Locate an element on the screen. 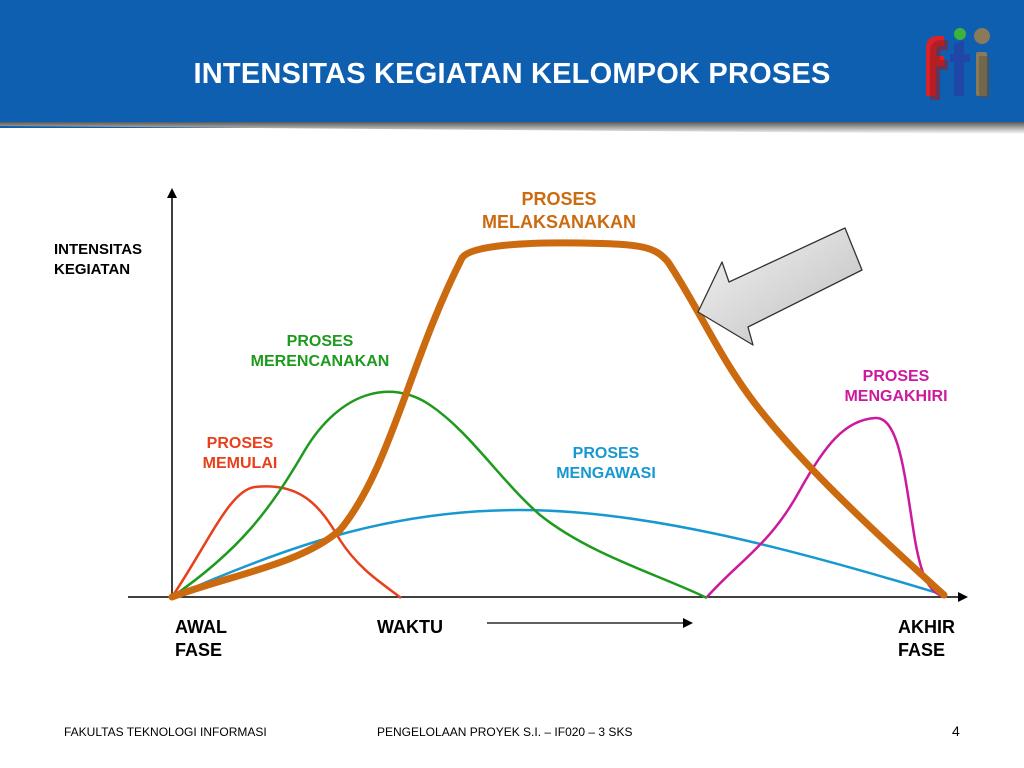  curve-proses-memulai is located at coordinates (286, 542).